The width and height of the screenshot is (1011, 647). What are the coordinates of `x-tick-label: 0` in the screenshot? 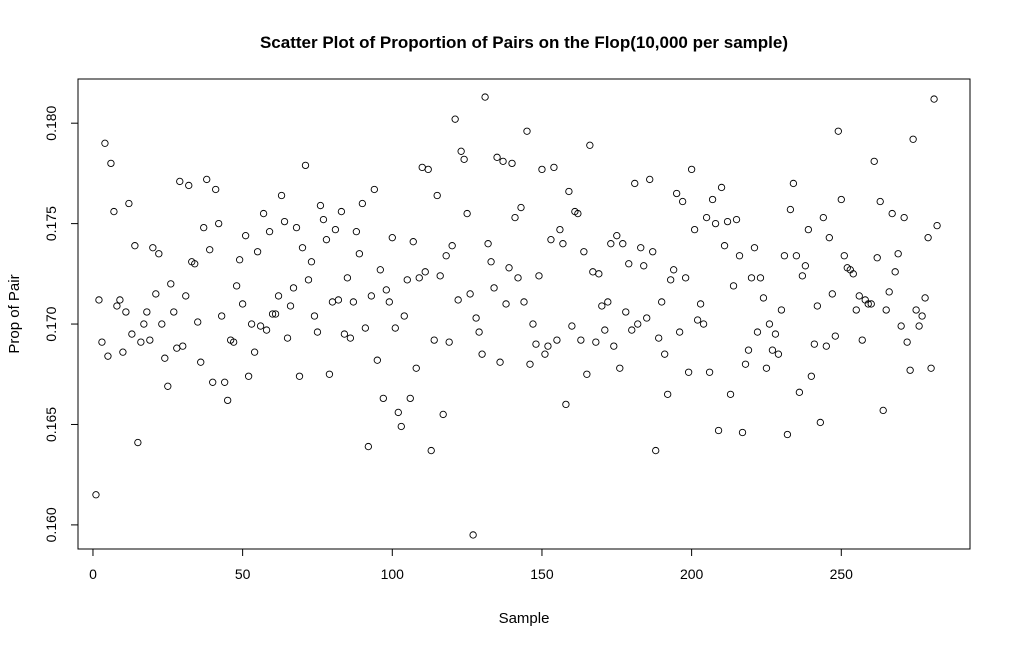 It's located at (93, 574).